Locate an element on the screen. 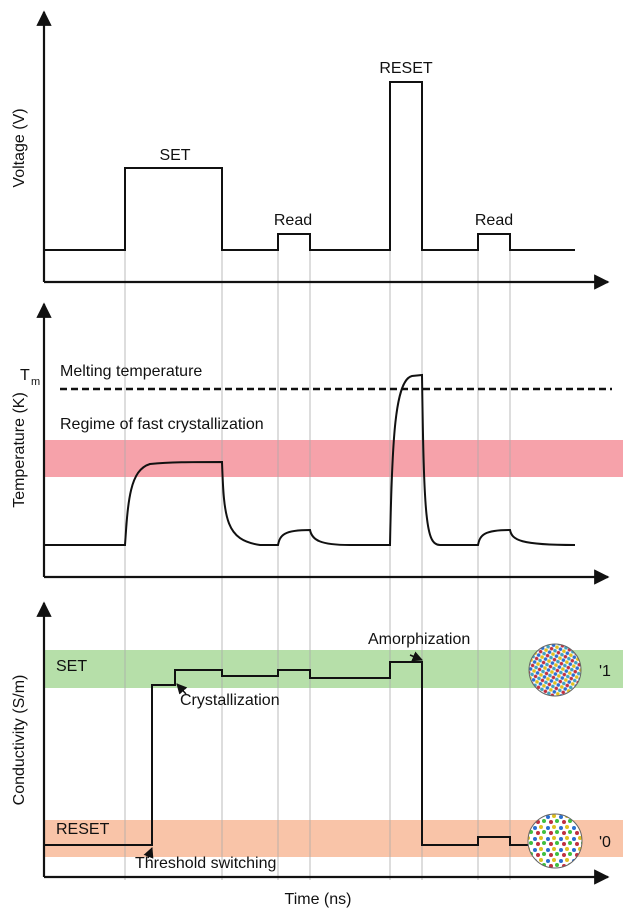 This screenshot has width=623, height=914. regime-label: Regime of fast crystallization is located at coordinates (162, 424).